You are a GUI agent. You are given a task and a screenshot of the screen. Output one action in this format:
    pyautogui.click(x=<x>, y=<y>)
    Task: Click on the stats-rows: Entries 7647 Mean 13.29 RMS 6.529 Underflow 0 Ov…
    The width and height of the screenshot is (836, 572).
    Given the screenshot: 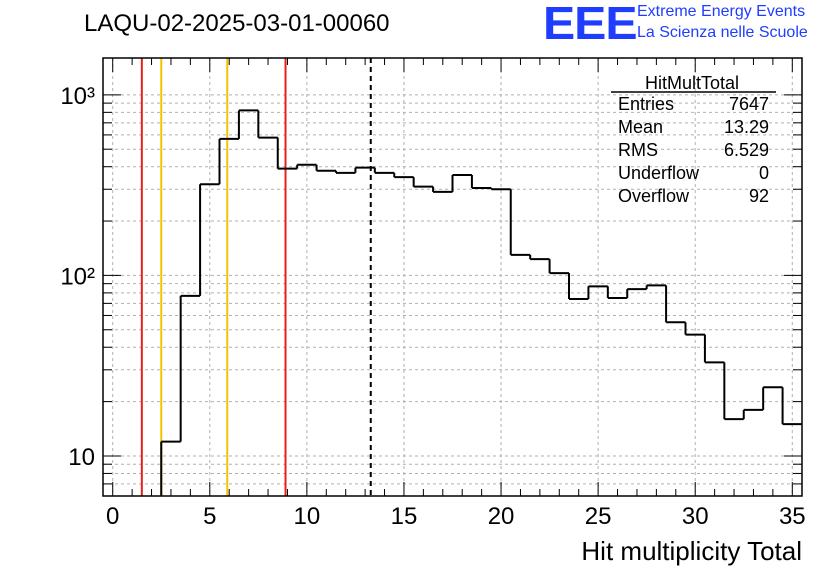 What is the action you would take?
    pyautogui.click(x=693, y=150)
    